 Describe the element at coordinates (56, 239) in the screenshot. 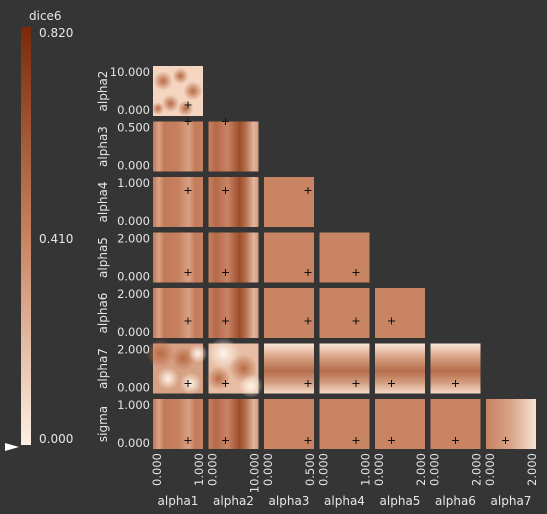

I see `colorbar-tick-mid: 0.410` at that location.